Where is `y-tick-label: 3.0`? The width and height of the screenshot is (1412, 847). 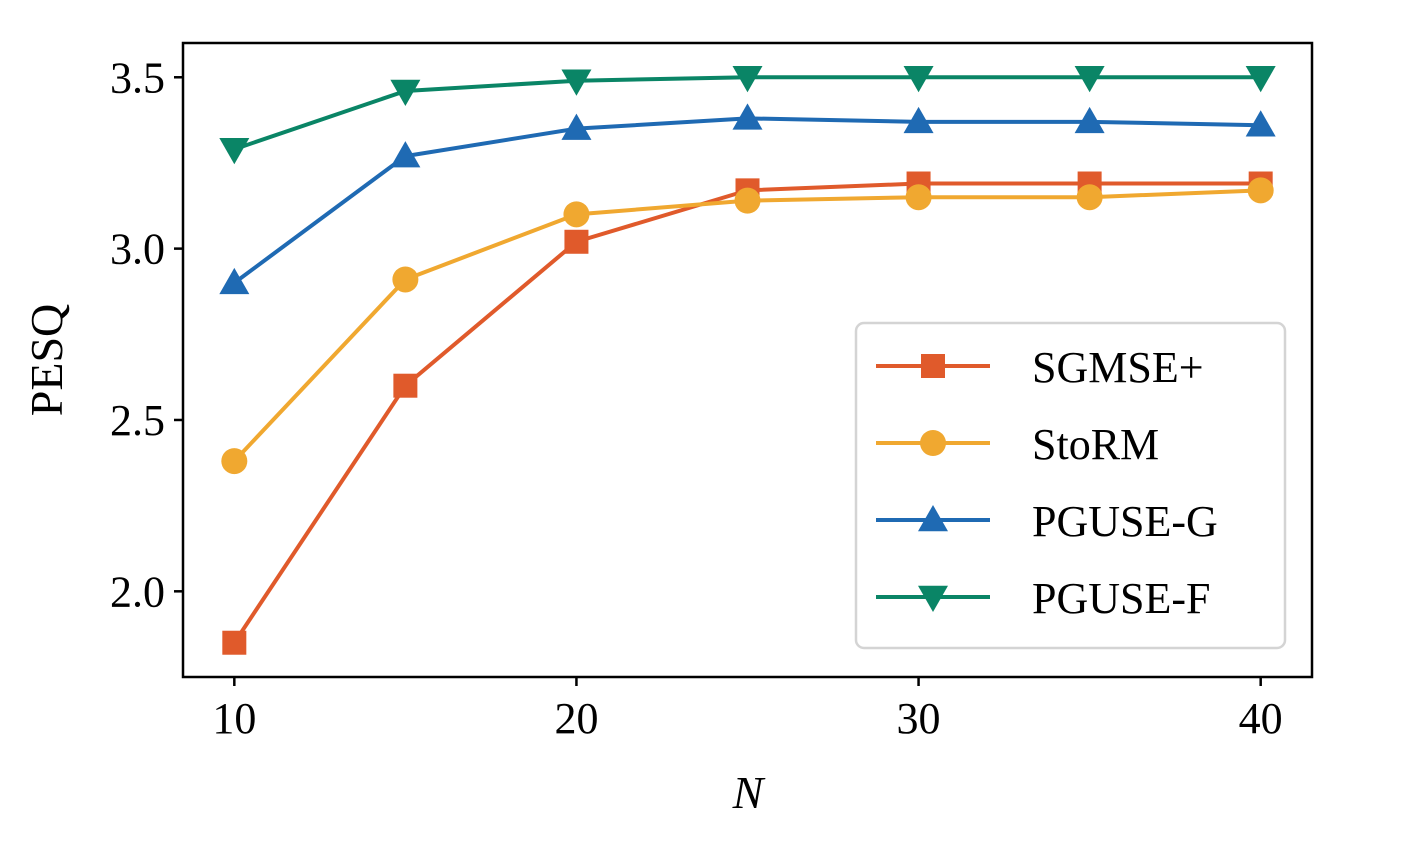 y-tick-label: 3.0 is located at coordinates (137, 249).